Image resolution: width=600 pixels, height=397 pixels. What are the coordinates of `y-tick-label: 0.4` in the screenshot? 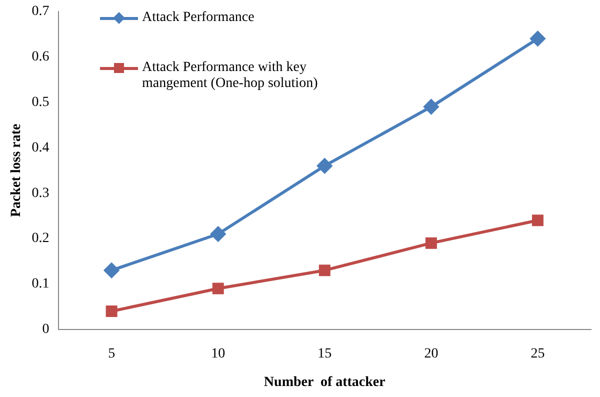 It's located at (41, 148).